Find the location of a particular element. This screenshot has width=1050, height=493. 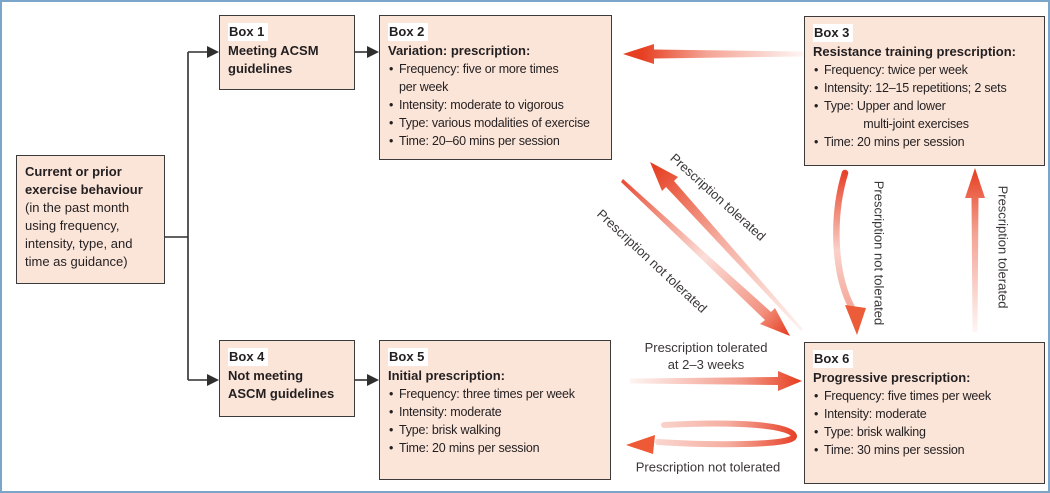

box-1-title: Meeting ACSM guidelines is located at coordinates (273, 59).